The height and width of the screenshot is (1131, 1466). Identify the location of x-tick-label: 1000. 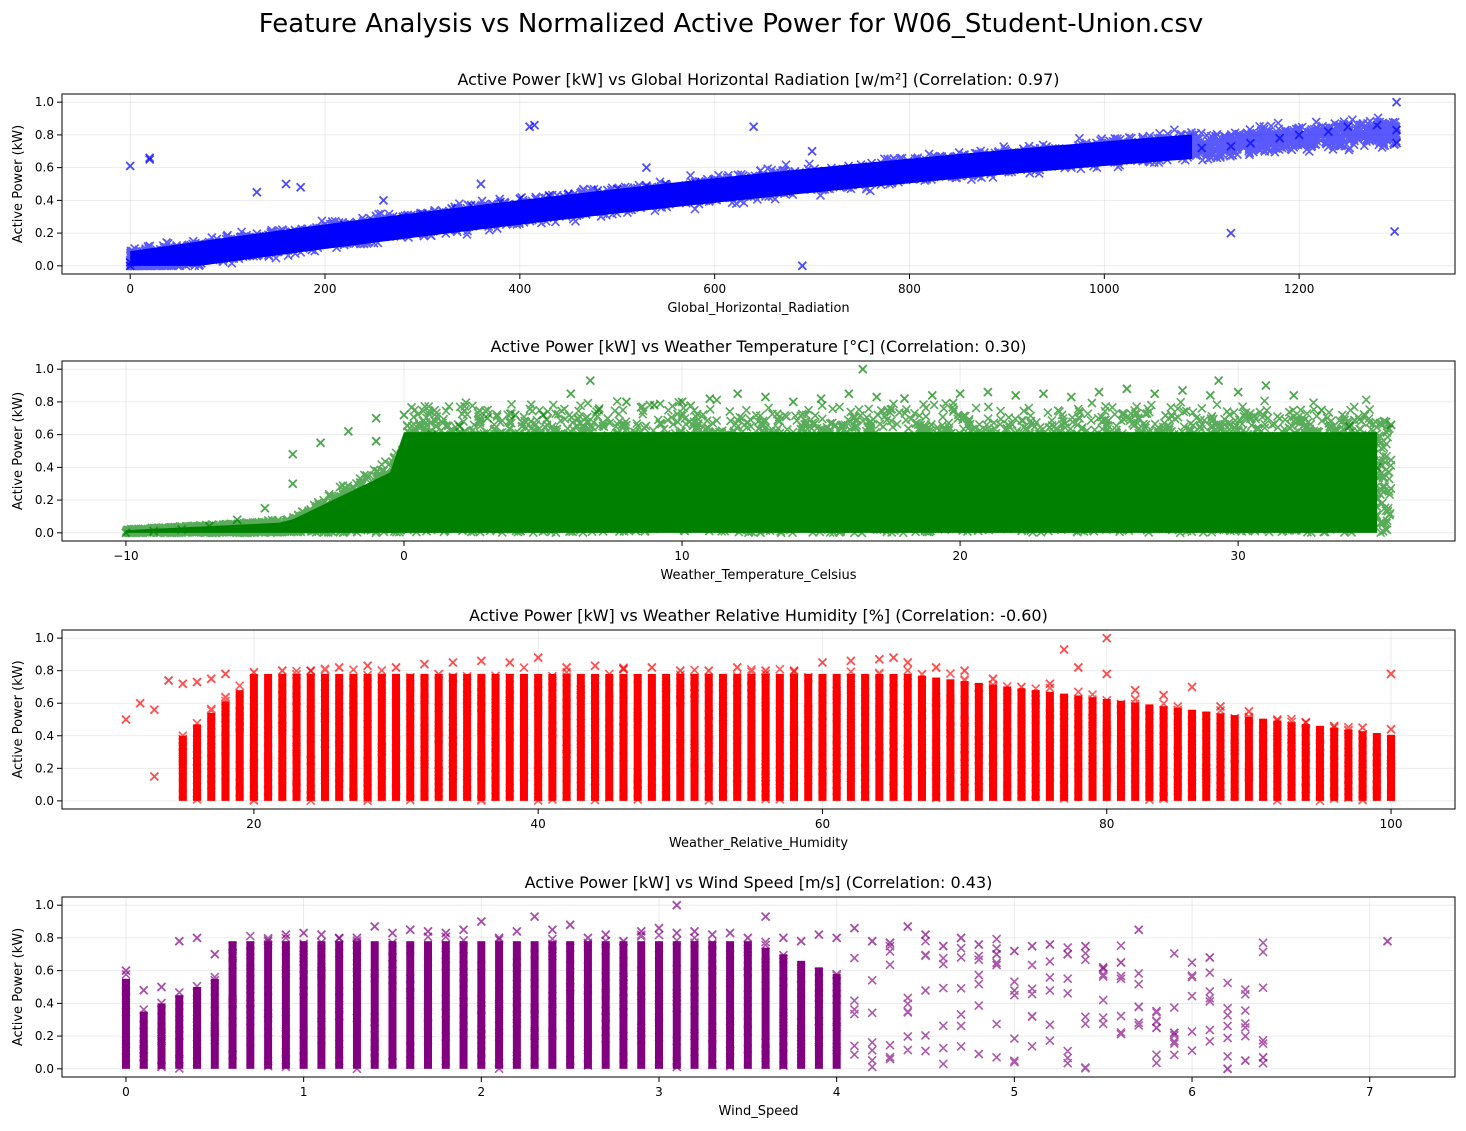
(1104, 289).